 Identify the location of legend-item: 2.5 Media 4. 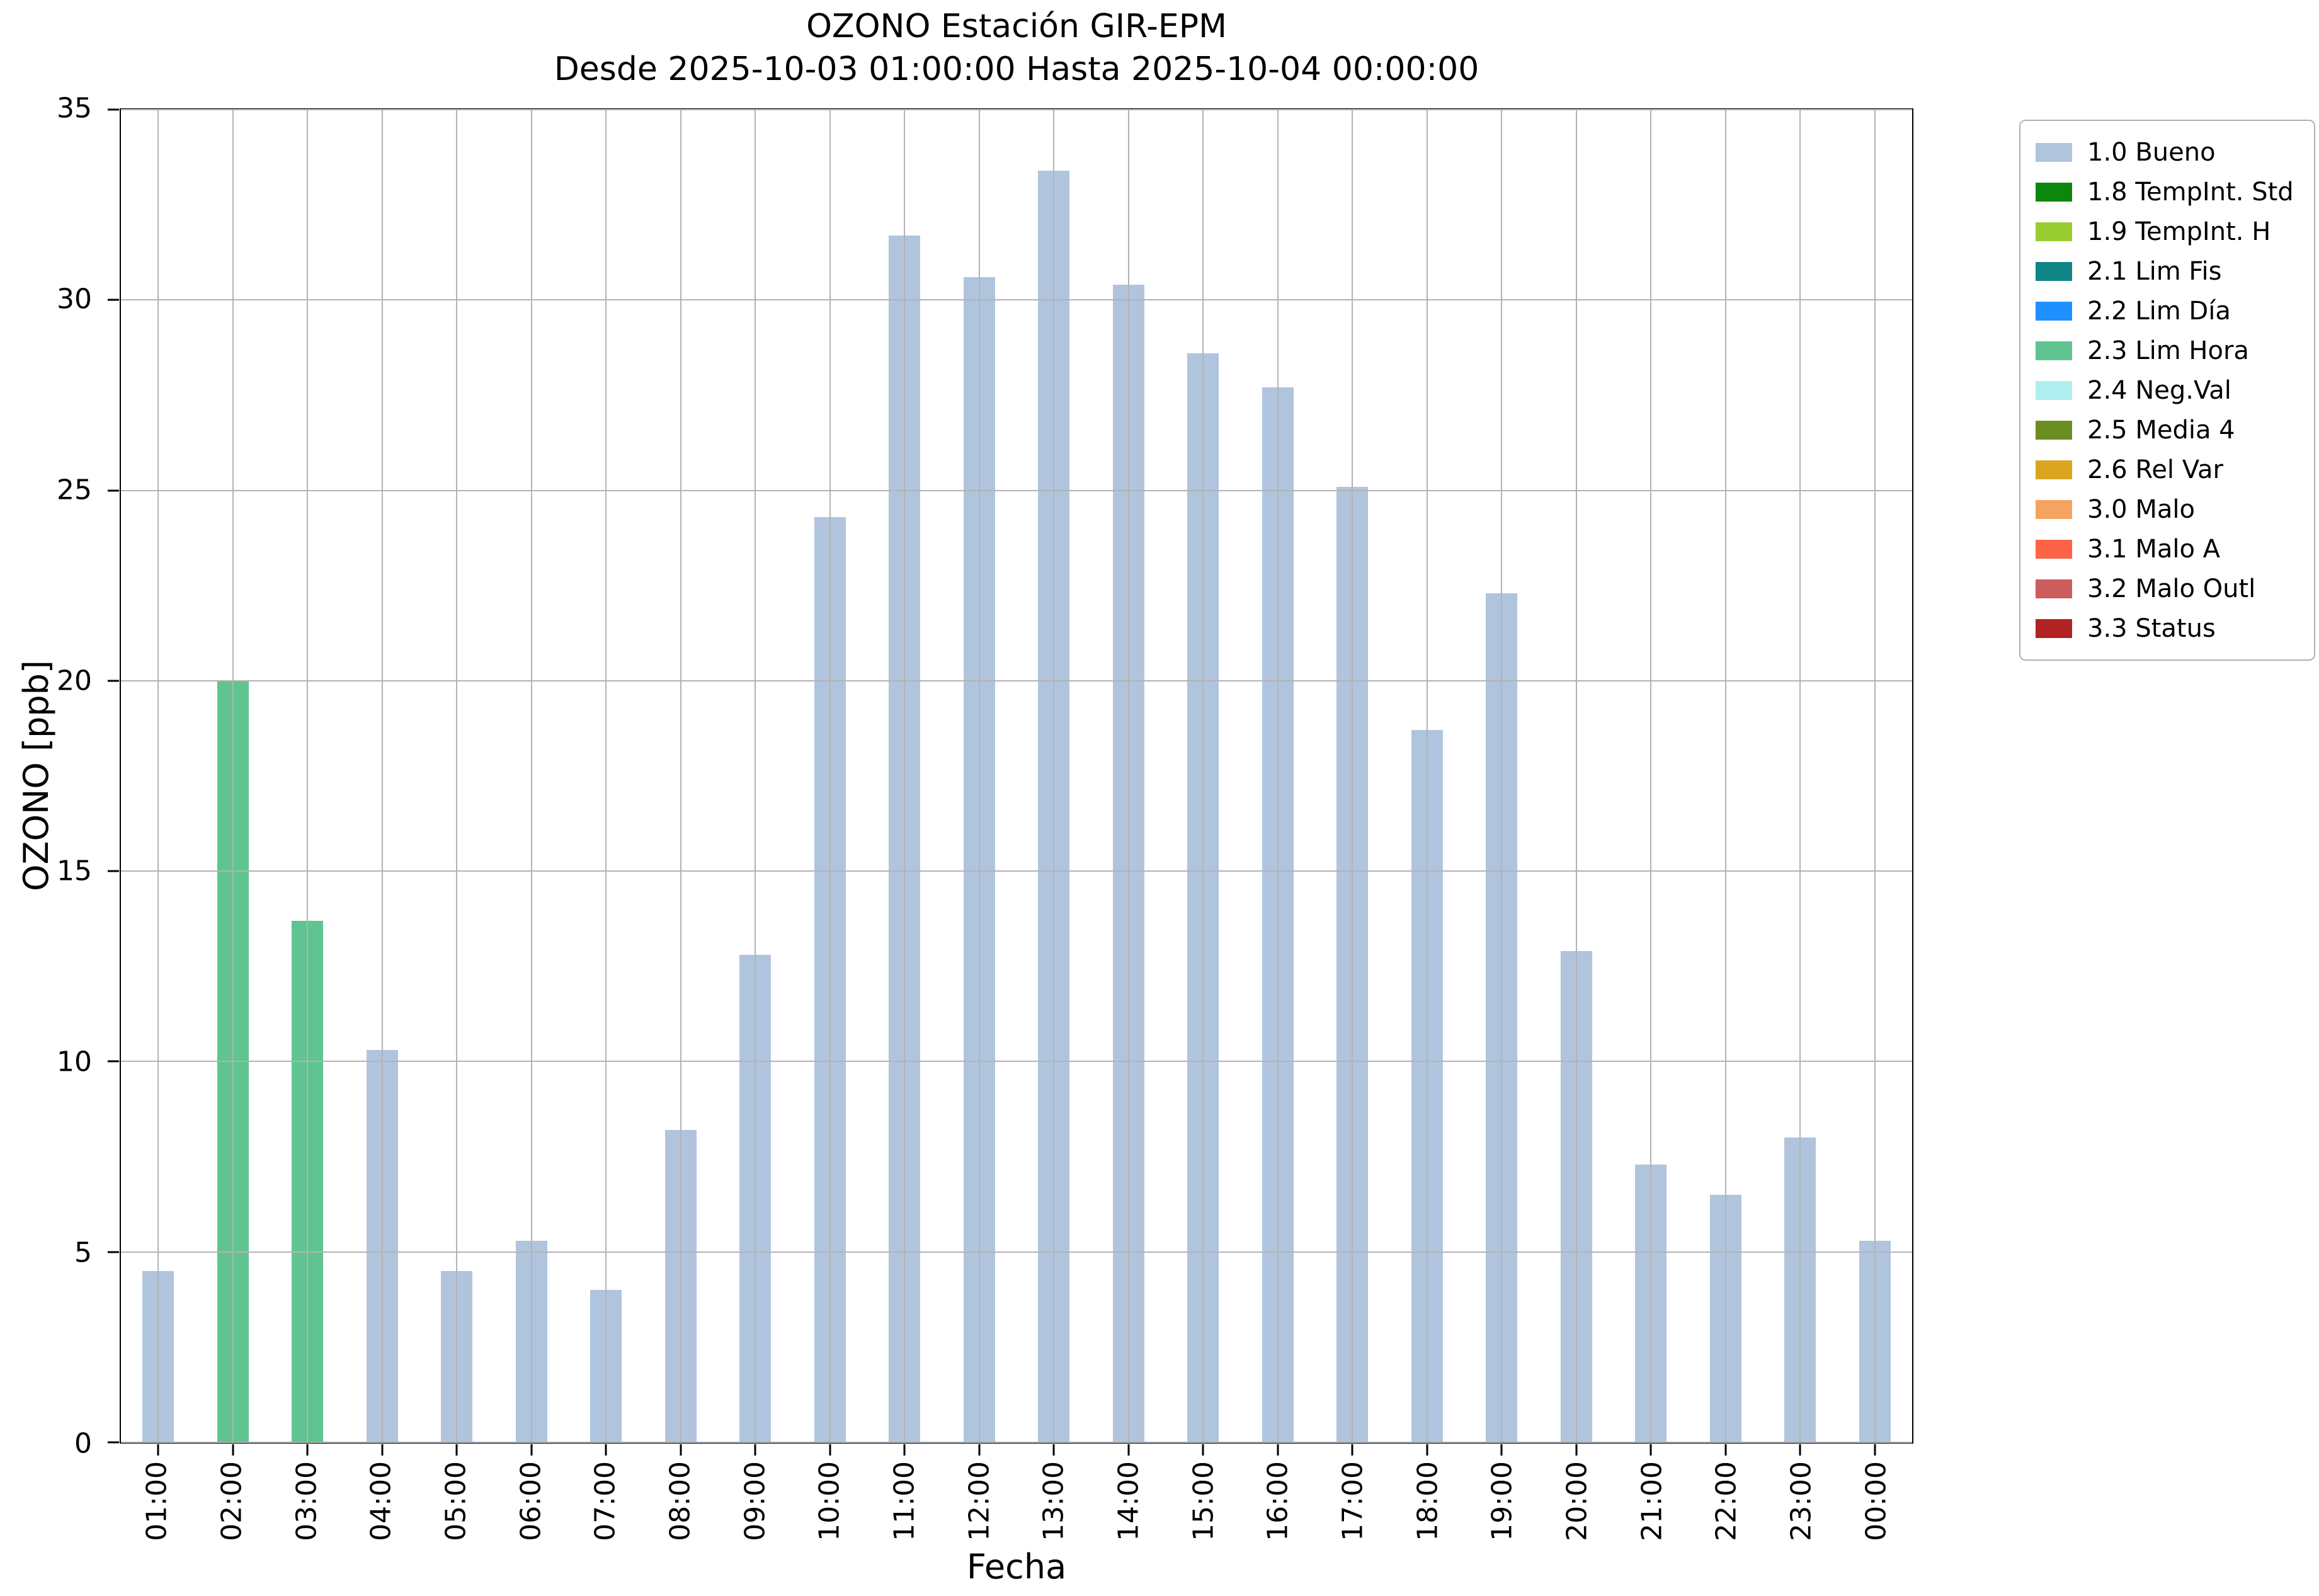
(2167, 430).